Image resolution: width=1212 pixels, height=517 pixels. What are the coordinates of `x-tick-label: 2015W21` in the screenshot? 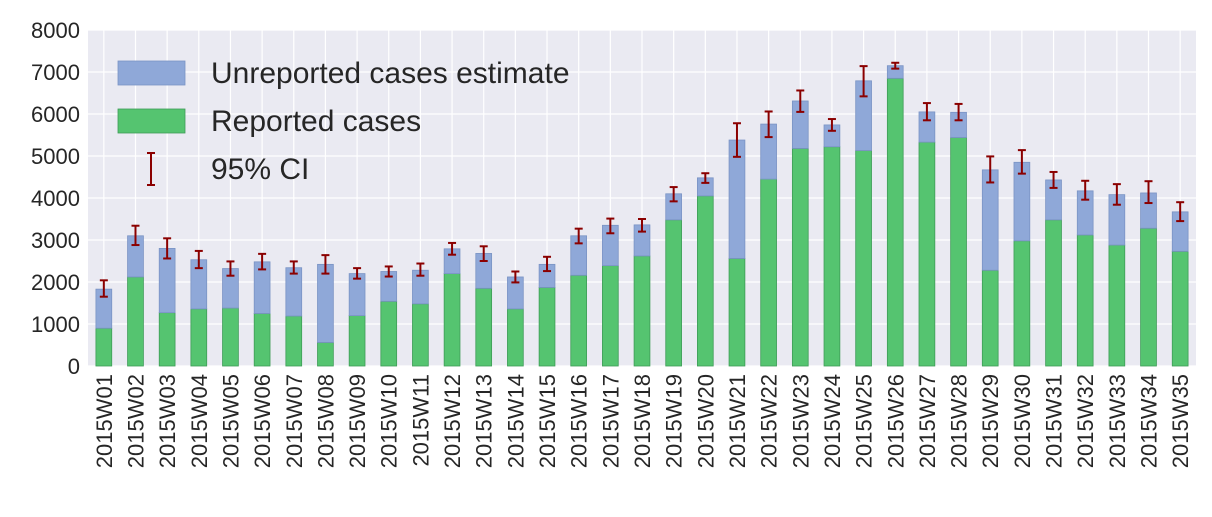 It's located at (737, 421).